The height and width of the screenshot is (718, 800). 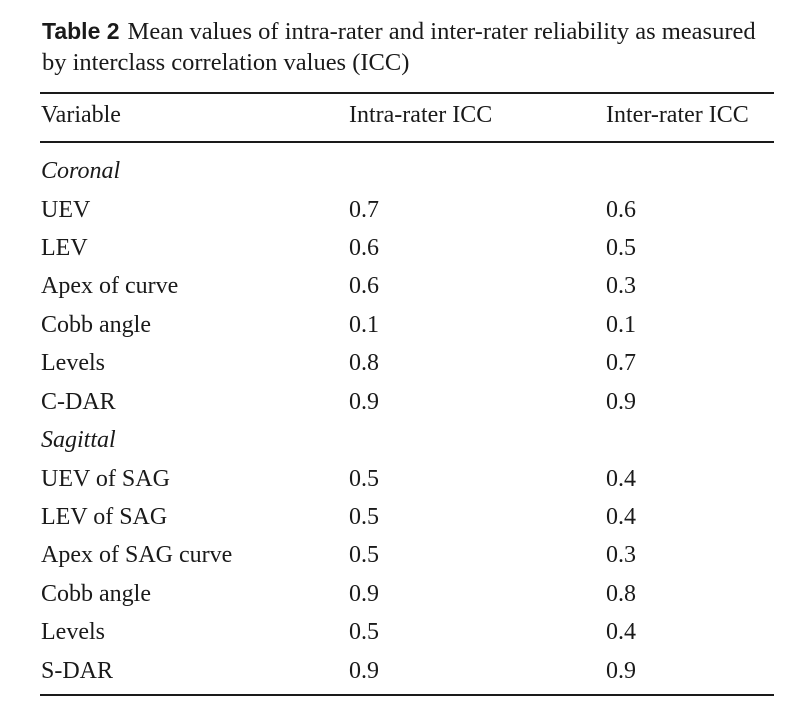 What do you see at coordinates (621, 325) in the screenshot?
I see `inter-rater-cell: 0.1` at bounding box center [621, 325].